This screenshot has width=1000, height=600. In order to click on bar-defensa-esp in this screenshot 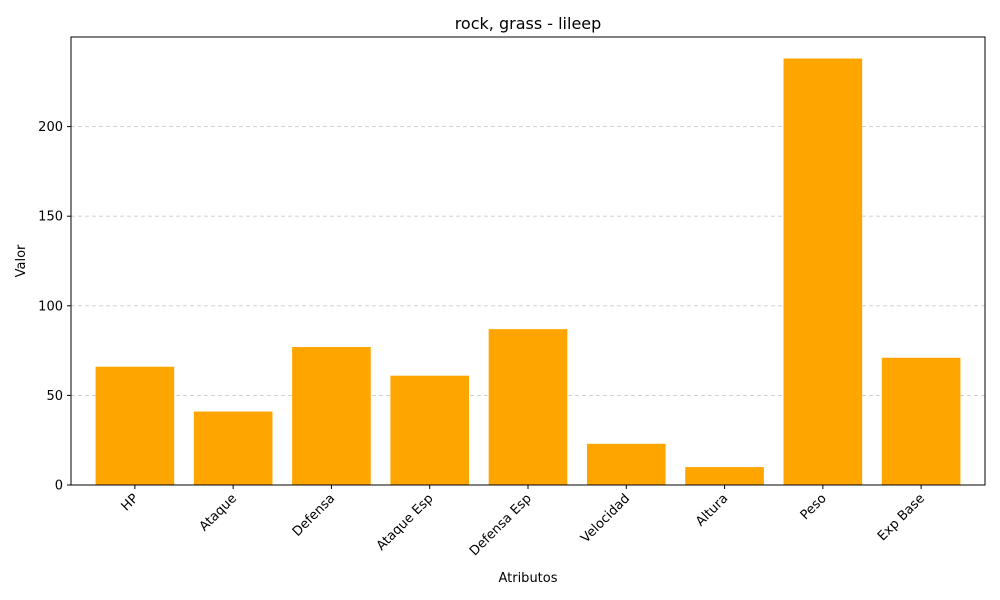, I will do `click(528, 407)`.